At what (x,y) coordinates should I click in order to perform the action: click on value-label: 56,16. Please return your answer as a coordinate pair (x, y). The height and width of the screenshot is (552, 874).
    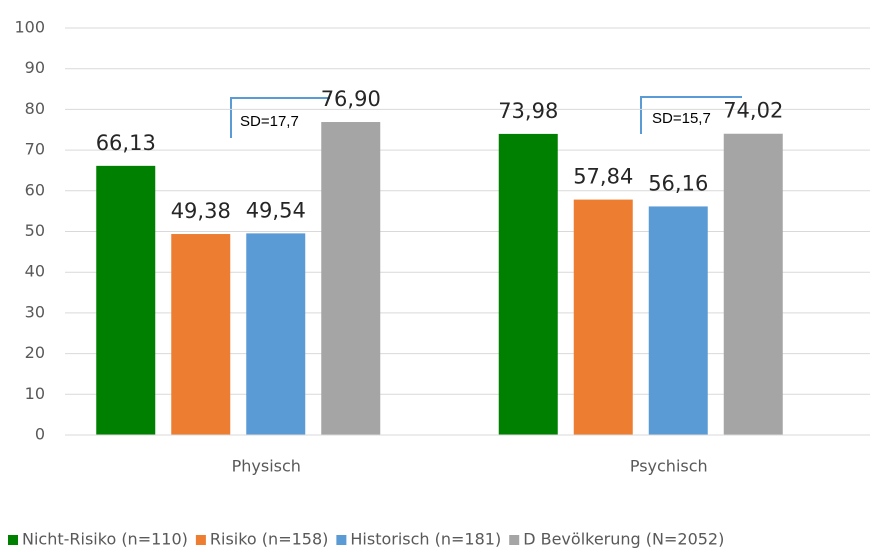
    Looking at the image, I should click on (678, 183).